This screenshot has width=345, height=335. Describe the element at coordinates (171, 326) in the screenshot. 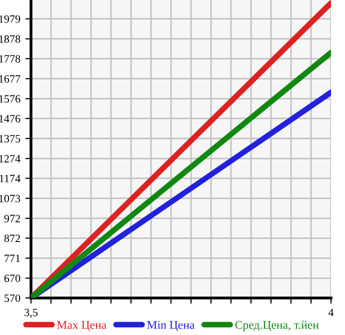

I see `legend-label: Min Цена` at that location.